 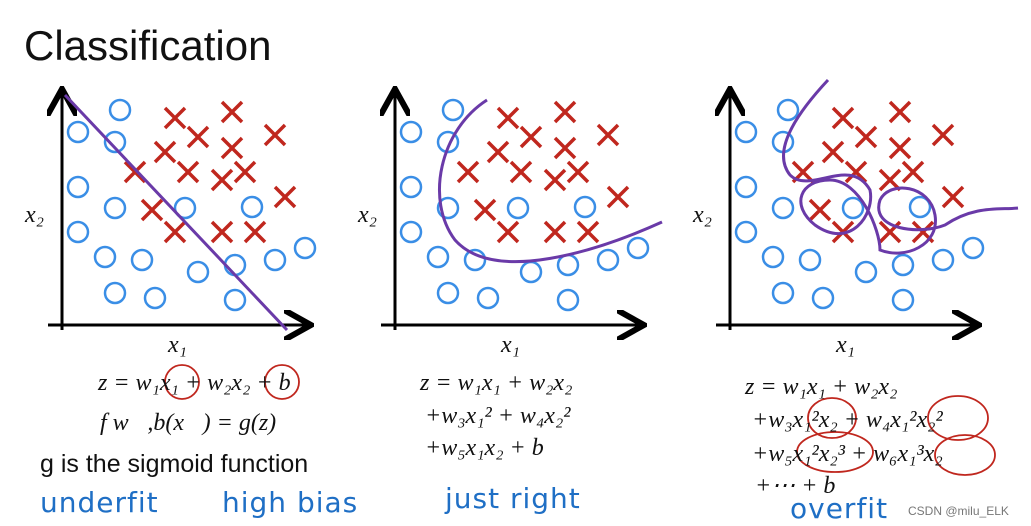 What do you see at coordinates (194, 383) in the screenshot?
I see `formula: z = w₁x₁ + w₂x₂ + b` at bounding box center [194, 383].